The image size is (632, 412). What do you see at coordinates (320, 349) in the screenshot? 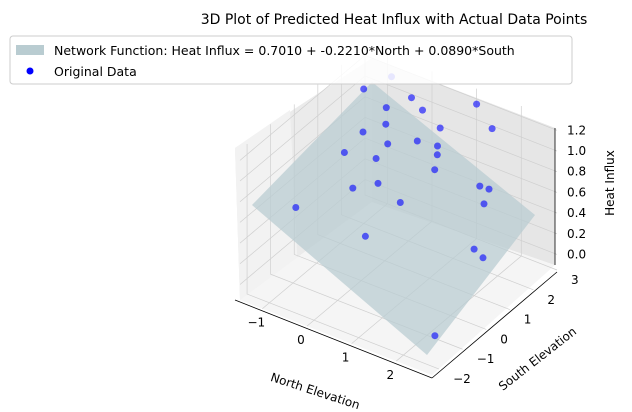
I see `x-tick-labels: −1 0 1 2` at bounding box center [320, 349].